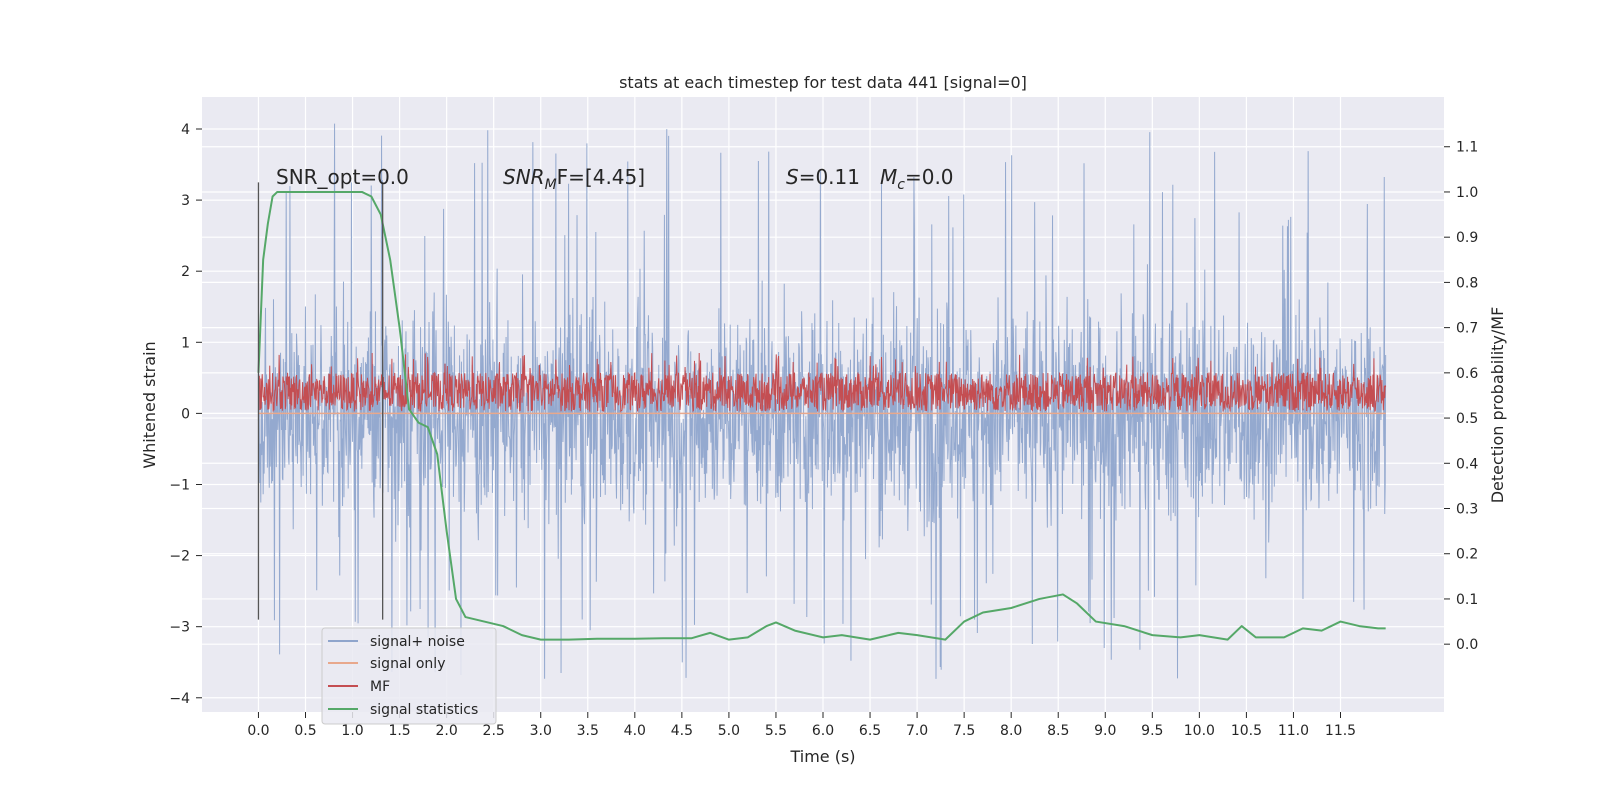  I want to click on annotation-mc-subscript: c, so click(901, 185).